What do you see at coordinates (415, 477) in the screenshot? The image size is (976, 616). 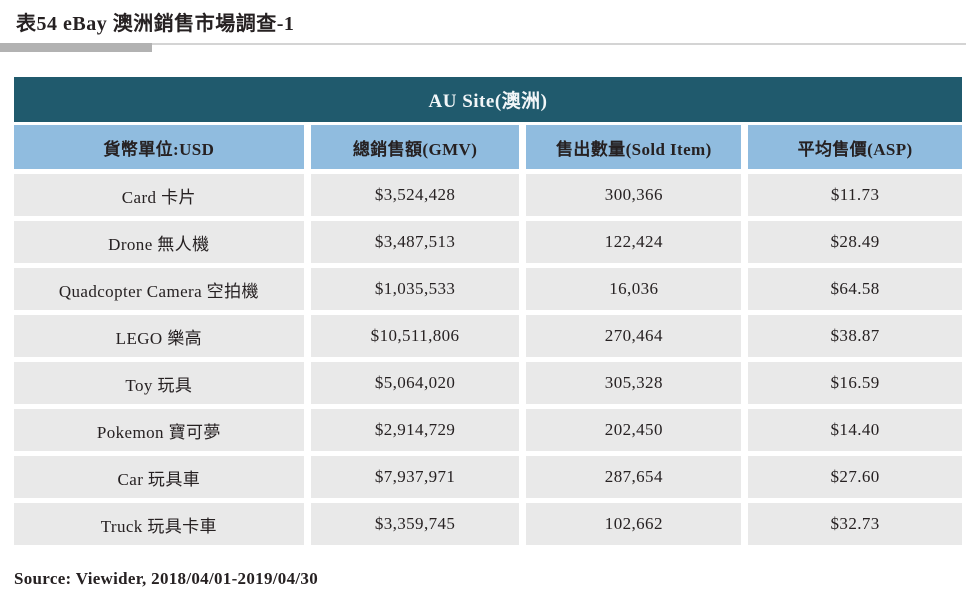 I see `table-cell: $7,937,971` at bounding box center [415, 477].